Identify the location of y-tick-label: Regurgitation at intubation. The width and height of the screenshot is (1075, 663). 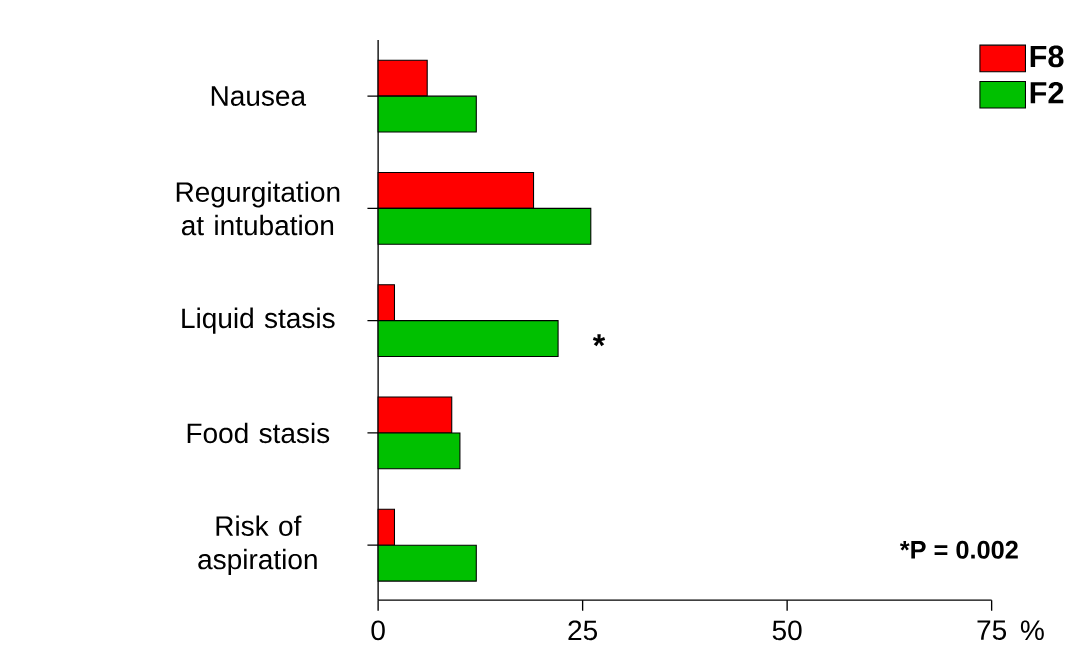
(258, 208).